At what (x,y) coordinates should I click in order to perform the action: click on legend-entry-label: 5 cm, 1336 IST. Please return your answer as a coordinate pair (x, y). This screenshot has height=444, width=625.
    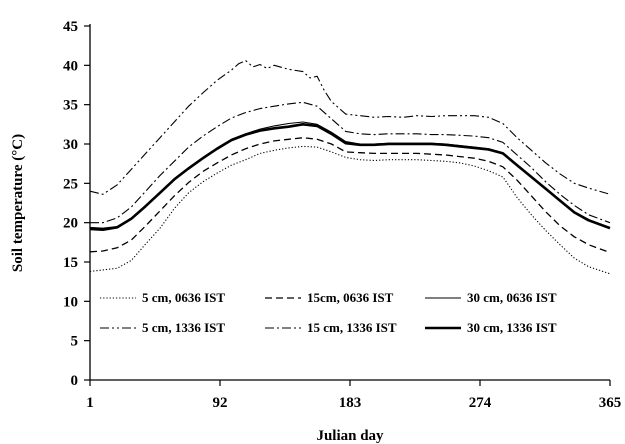
    Looking at the image, I should click on (183, 327).